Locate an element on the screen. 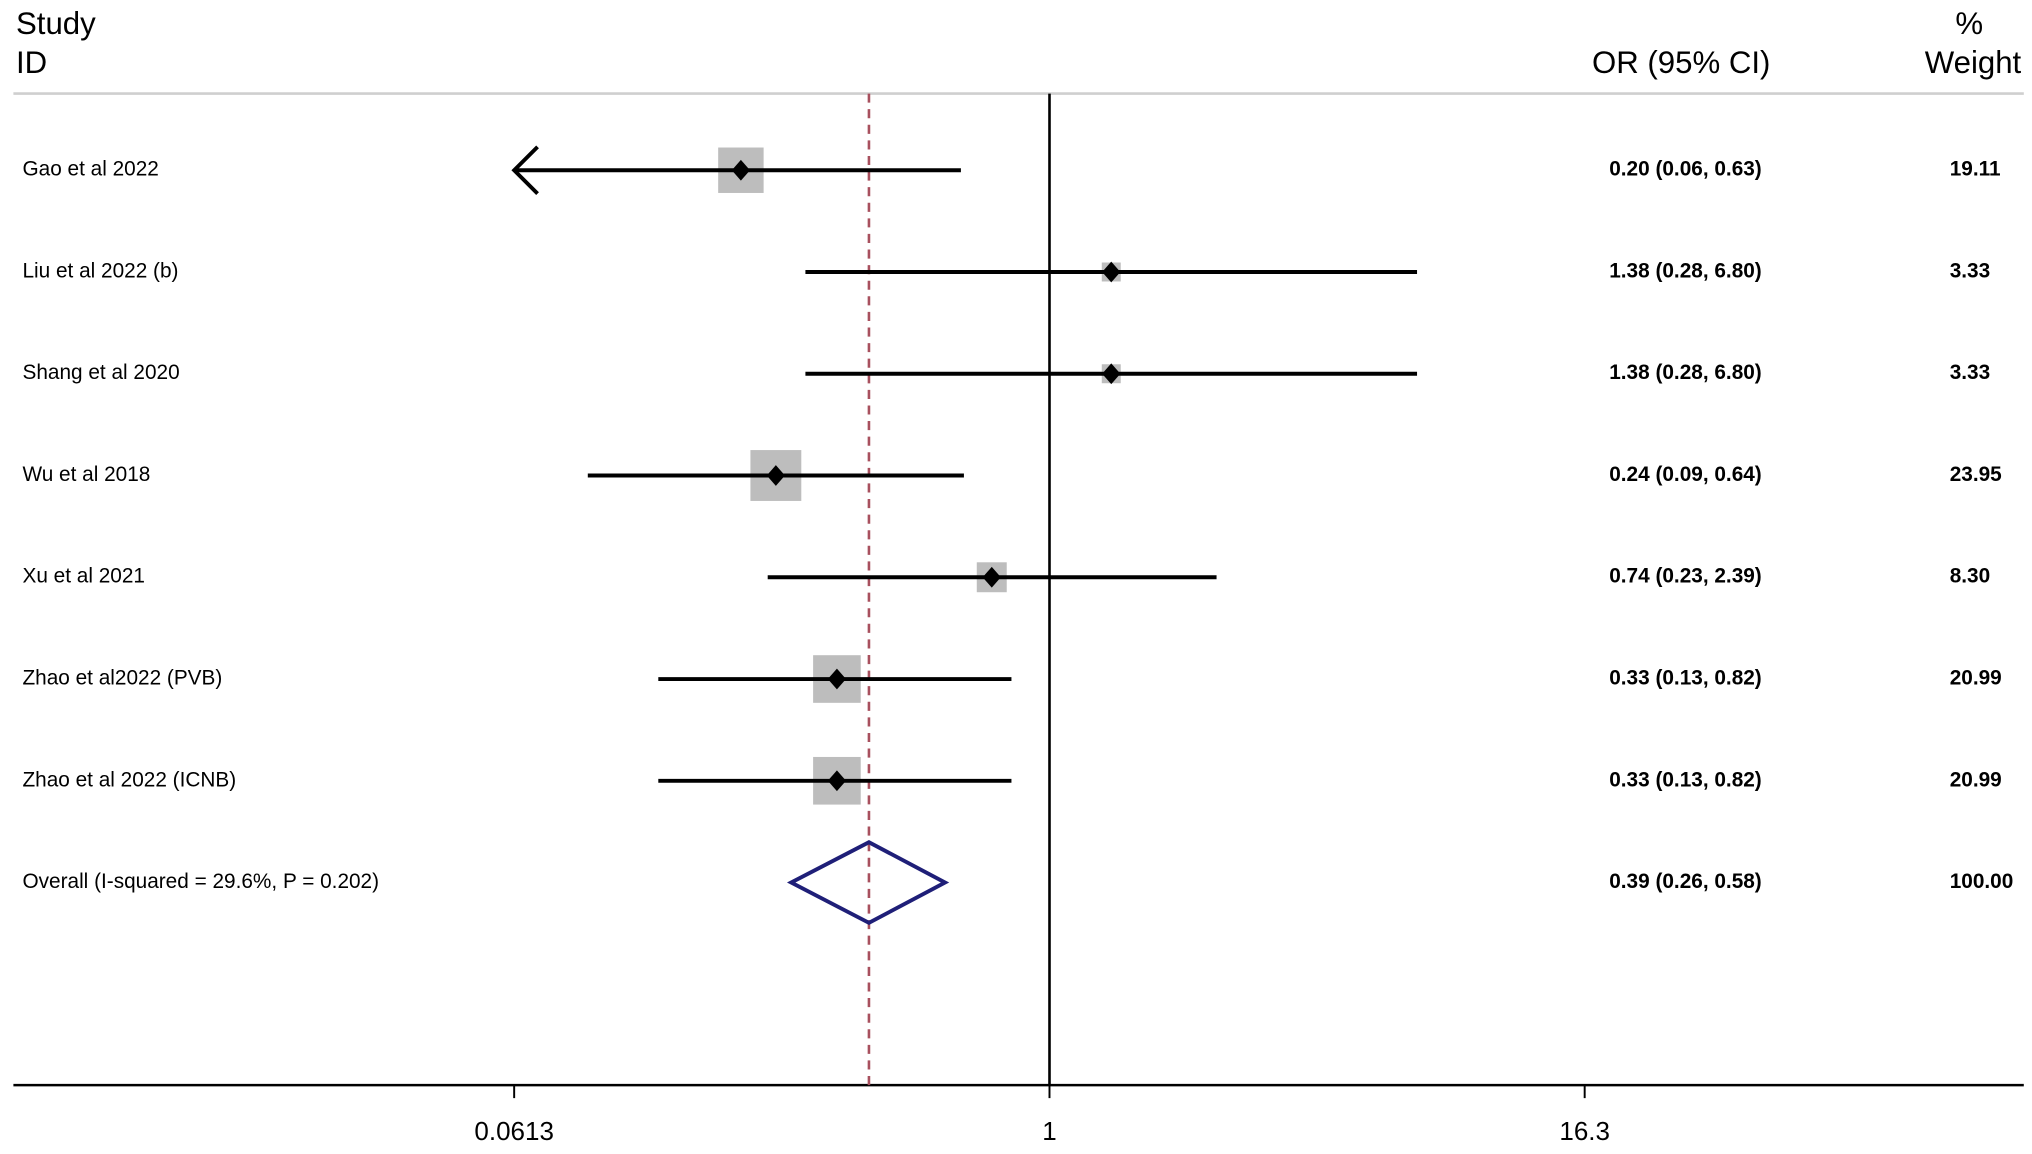 The height and width of the screenshot is (1154, 2032). overall-weight-label: 100.00 is located at coordinates (1982, 881).